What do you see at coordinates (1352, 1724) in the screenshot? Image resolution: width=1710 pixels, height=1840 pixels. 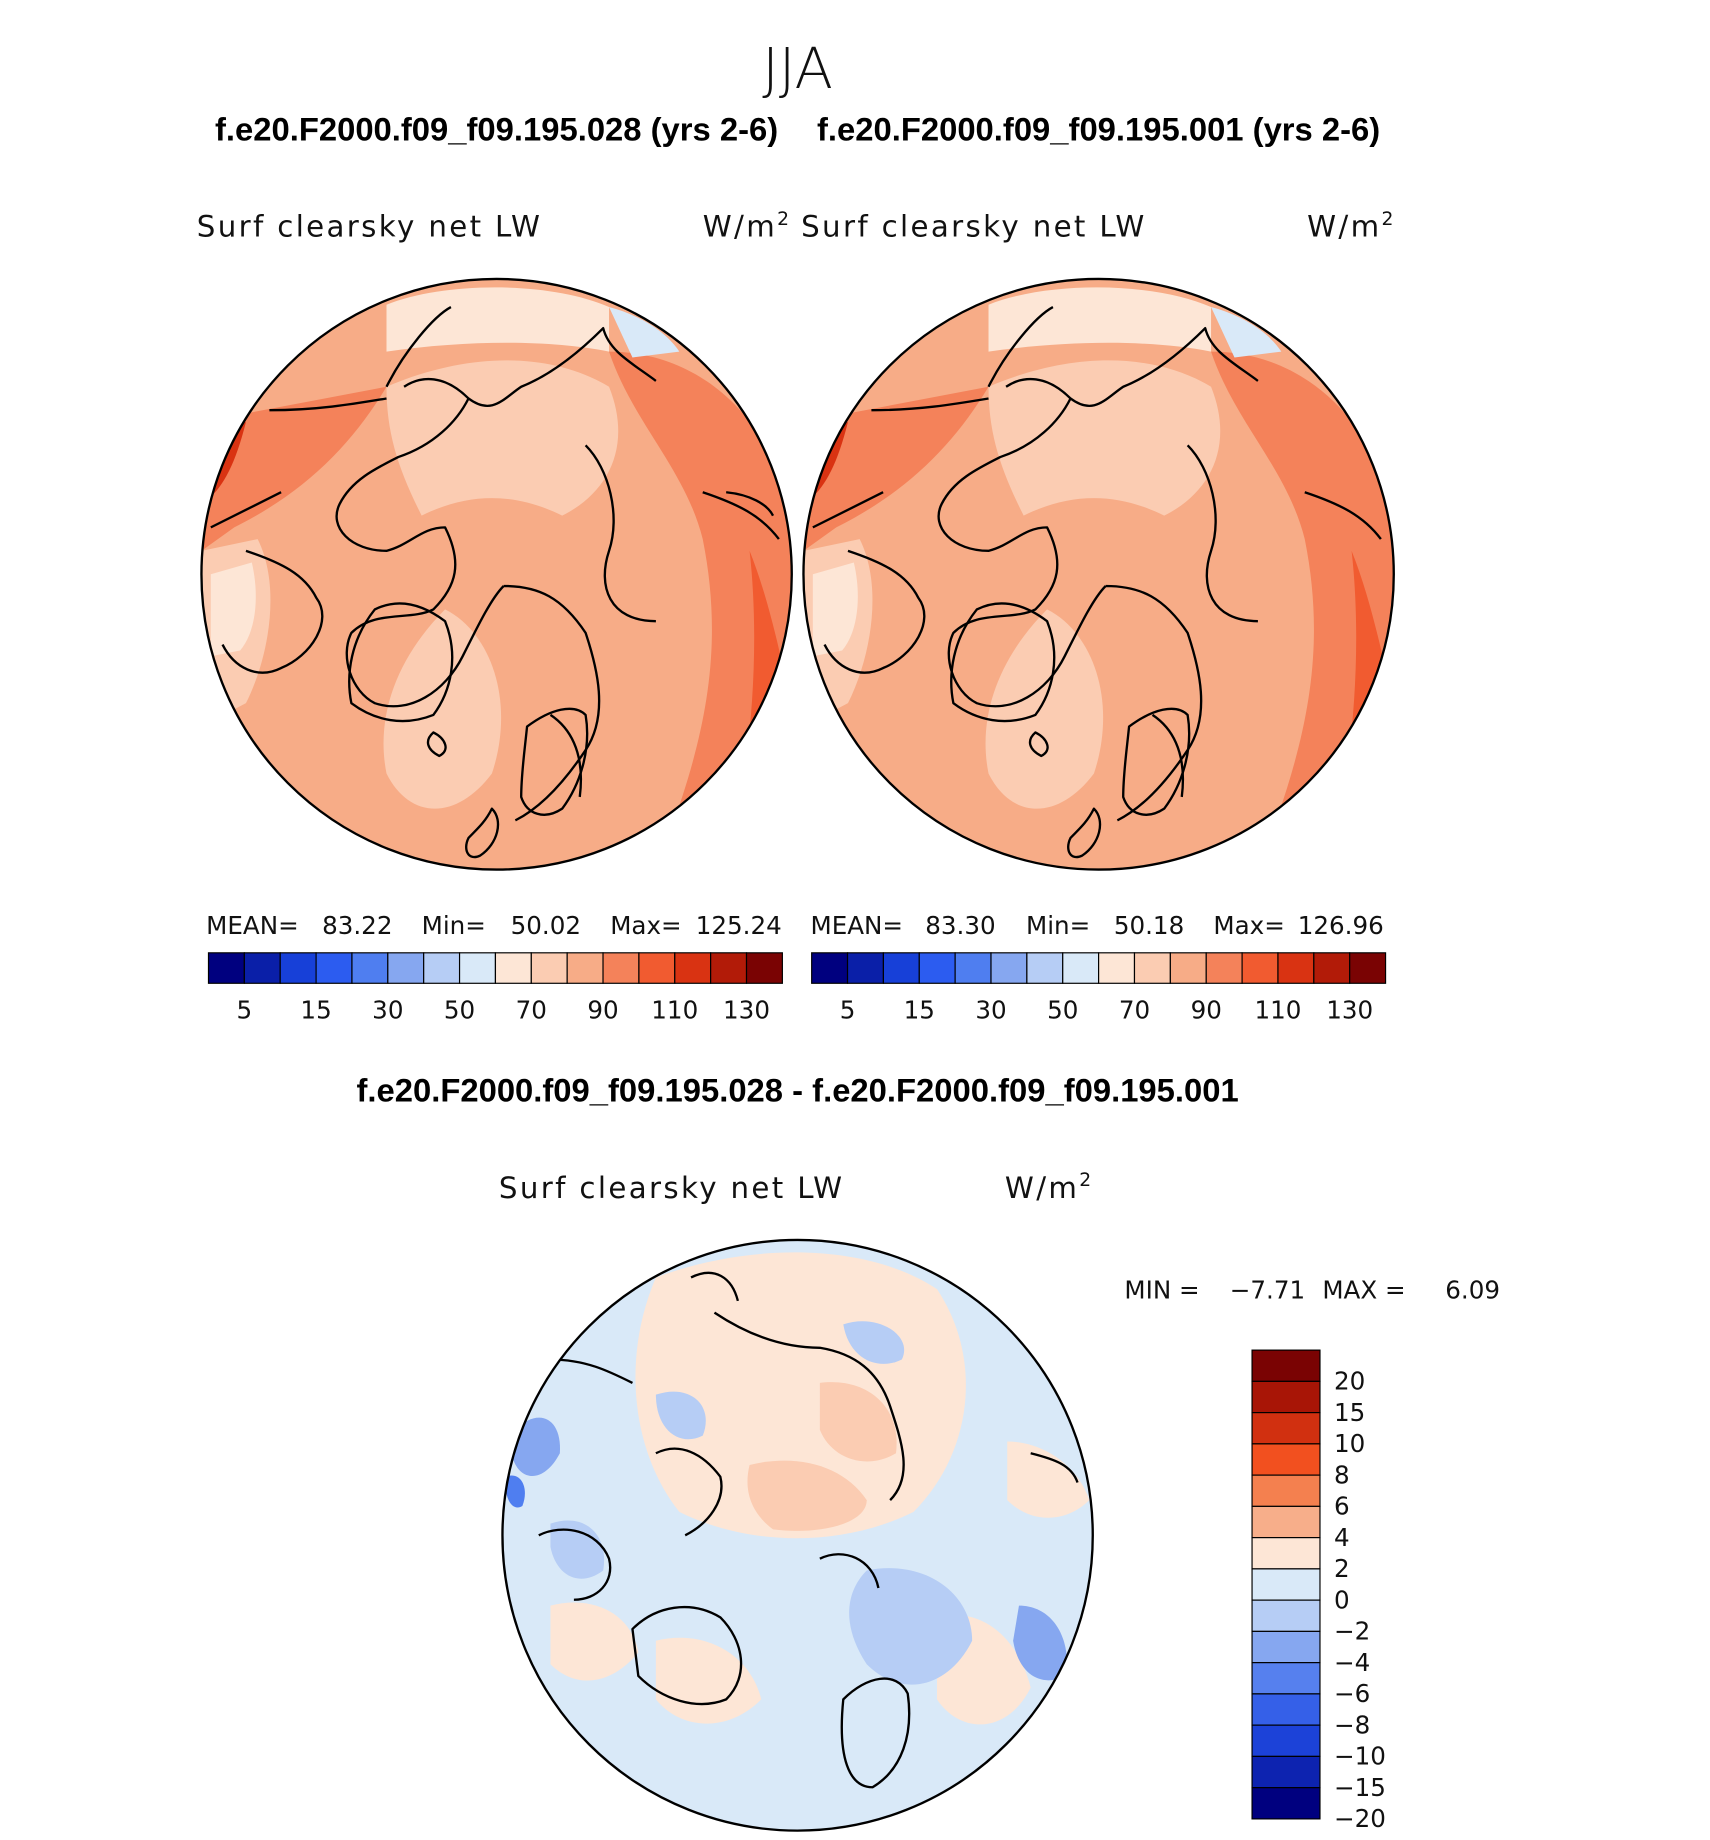 I see `difference-colorbar-tick-label: −8` at bounding box center [1352, 1724].